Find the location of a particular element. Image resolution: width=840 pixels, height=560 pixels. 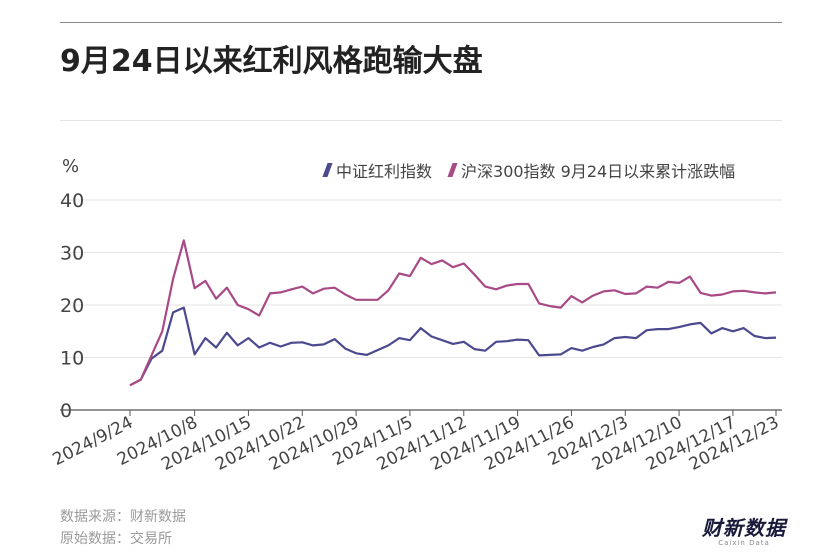

y-tick-label: 40 is located at coordinates (72, 201).